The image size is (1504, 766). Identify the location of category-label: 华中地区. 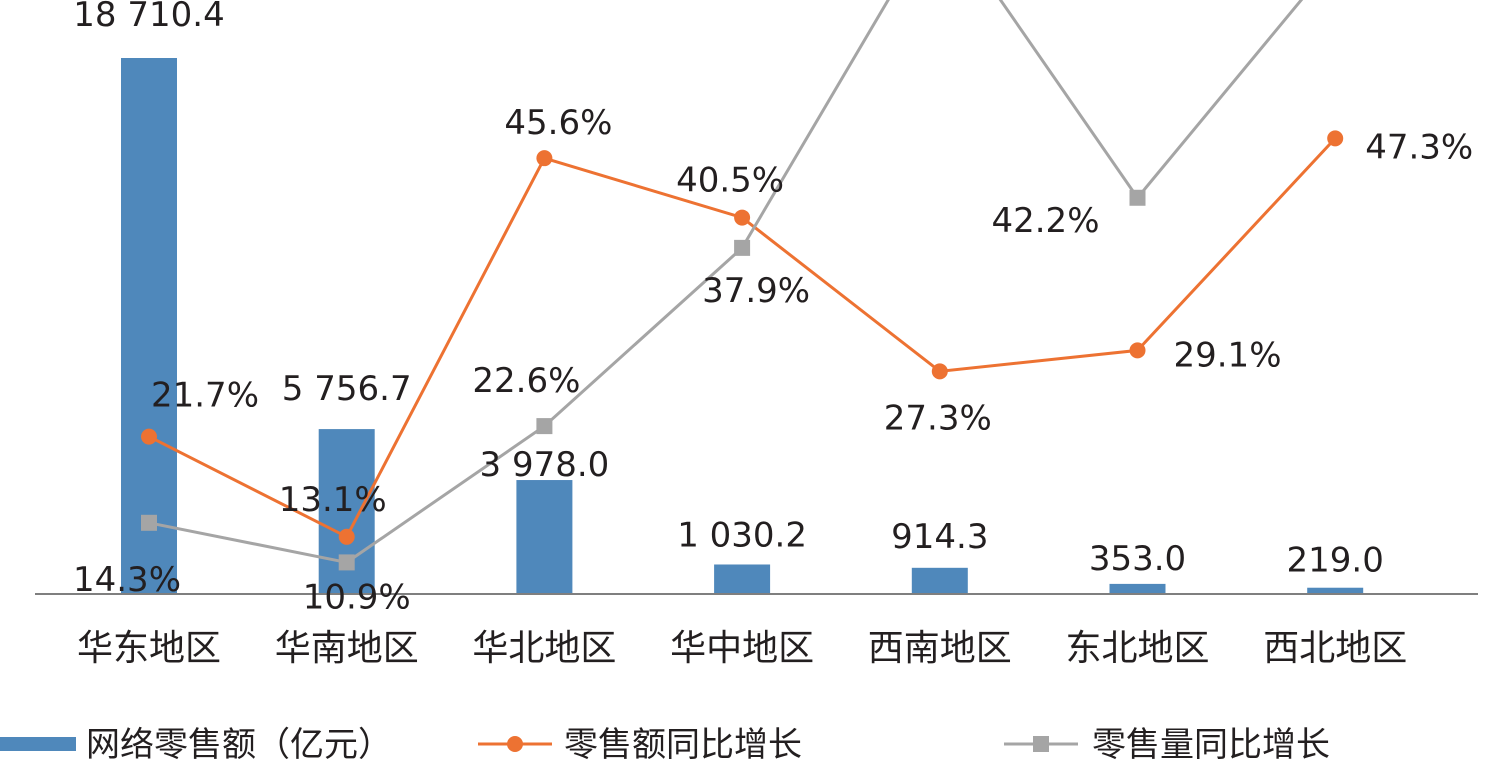
(742, 648).